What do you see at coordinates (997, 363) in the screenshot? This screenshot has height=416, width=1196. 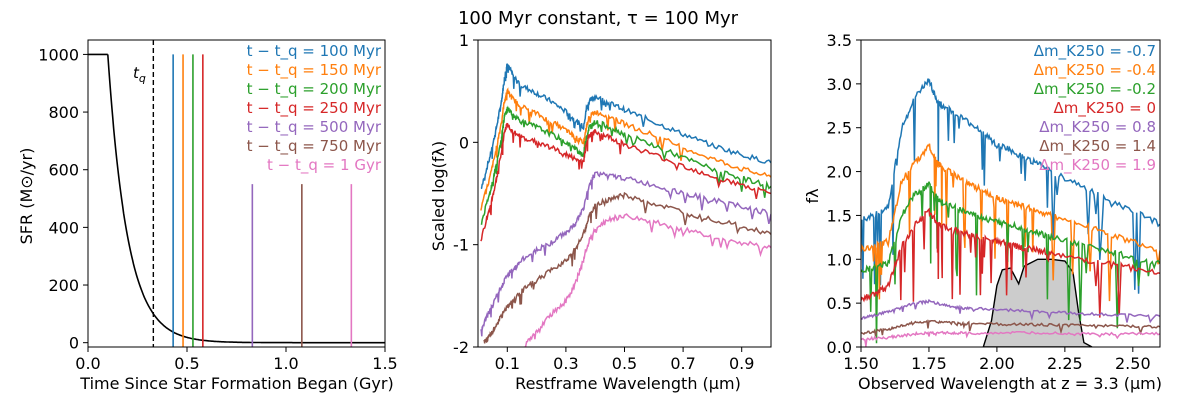 I see `observed-xtick-label: 2.00` at bounding box center [997, 363].